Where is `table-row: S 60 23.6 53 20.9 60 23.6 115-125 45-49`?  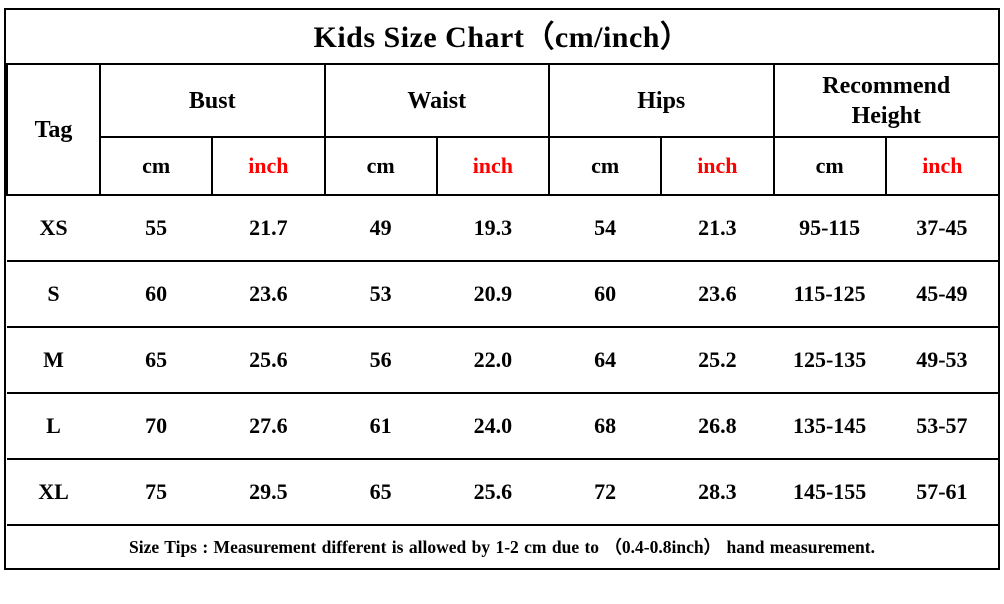
table-row: S 60 23.6 53 20.9 60 23.6 115-125 45-49 is located at coordinates (502, 294).